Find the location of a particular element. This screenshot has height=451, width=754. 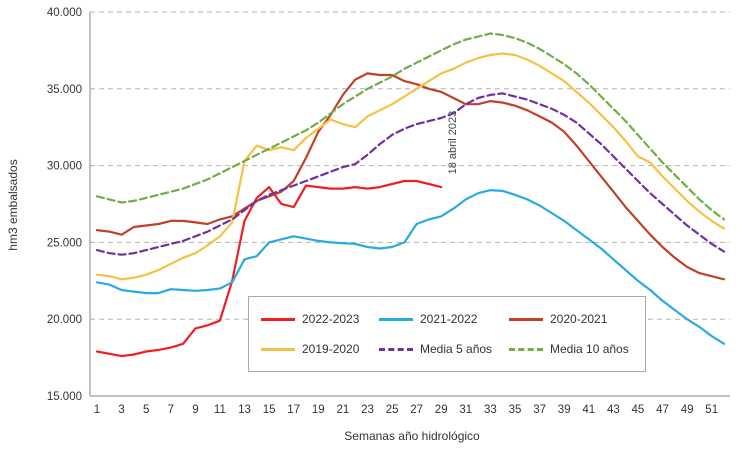

x-tick-label: 25 is located at coordinates (392, 410).